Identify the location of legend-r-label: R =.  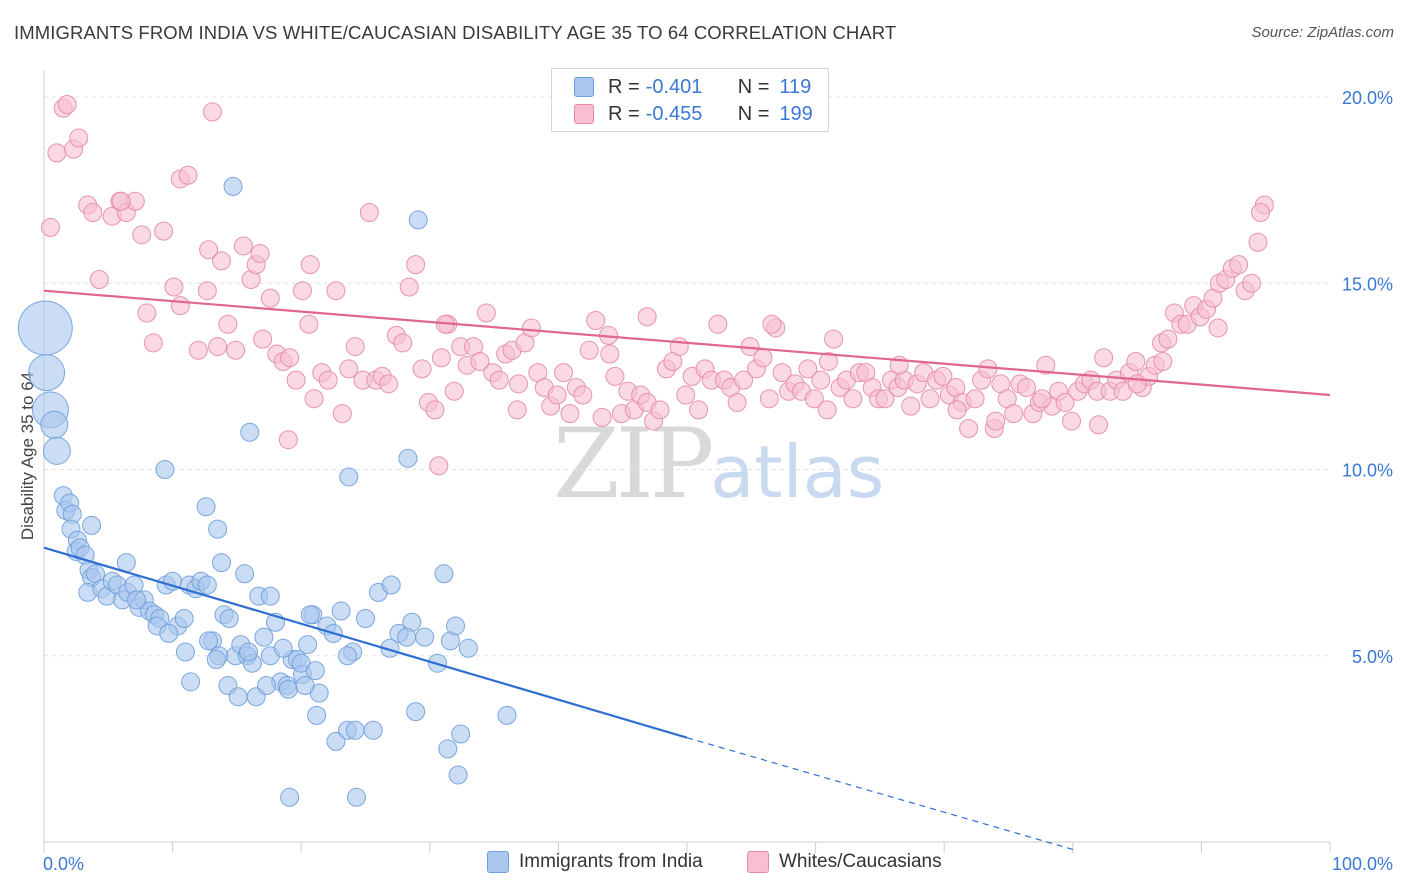
(624, 113).